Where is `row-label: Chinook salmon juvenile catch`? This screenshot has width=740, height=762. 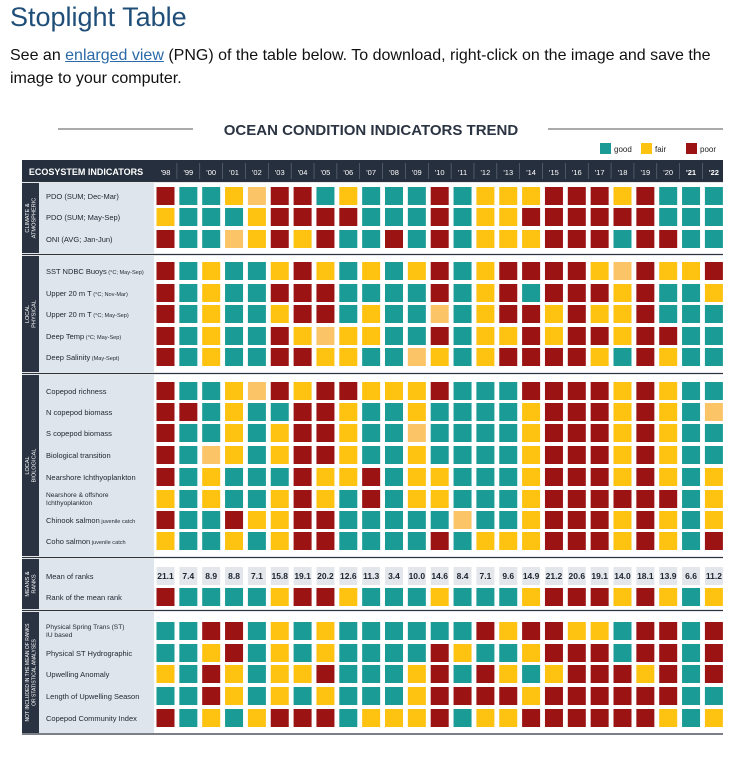 row-label: Chinook salmon juvenile catch is located at coordinates (90, 520).